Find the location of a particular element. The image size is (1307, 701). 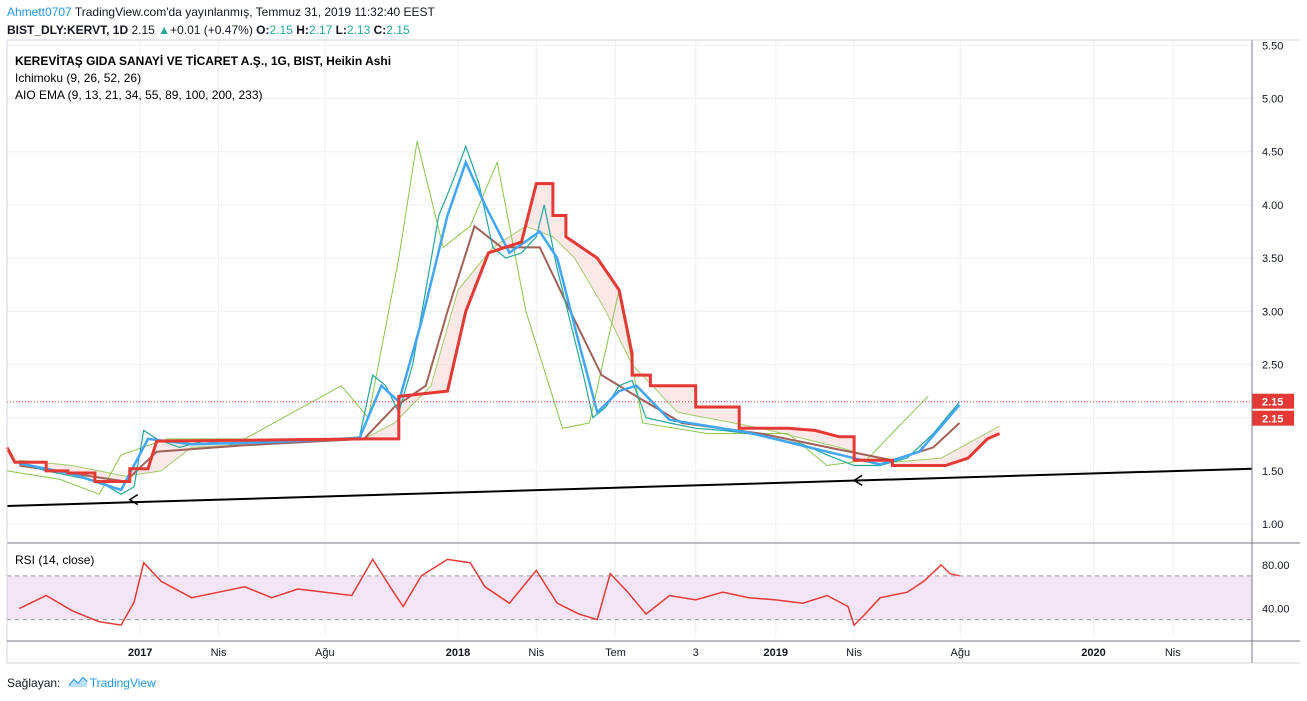

y-tick-label: 1.00 is located at coordinates (1272, 525).